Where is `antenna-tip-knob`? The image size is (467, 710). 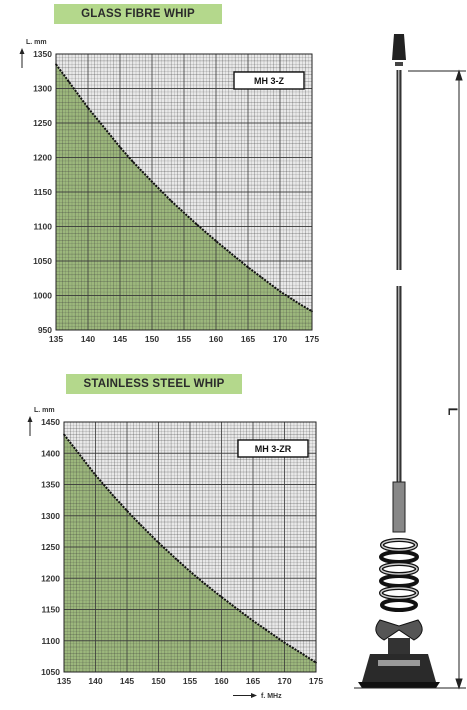 antenna-tip-knob is located at coordinates (399, 47).